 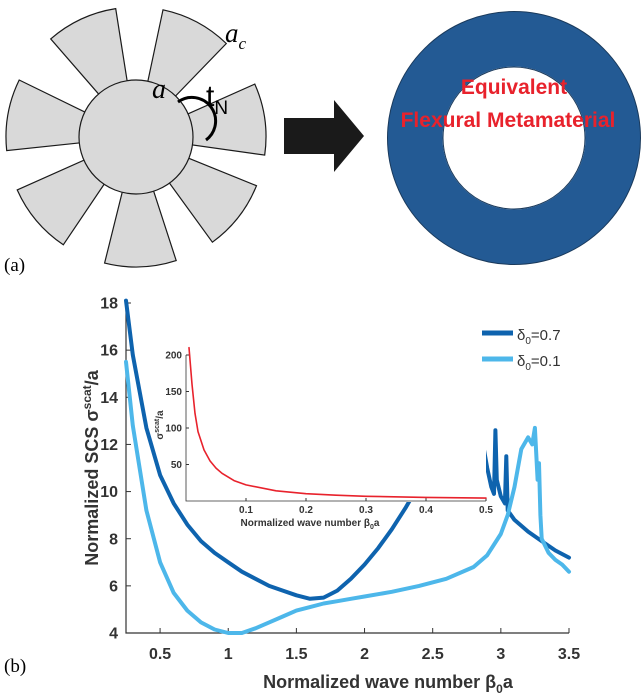 I want to click on main-y-tick-label: 6, so click(x=113, y=586).